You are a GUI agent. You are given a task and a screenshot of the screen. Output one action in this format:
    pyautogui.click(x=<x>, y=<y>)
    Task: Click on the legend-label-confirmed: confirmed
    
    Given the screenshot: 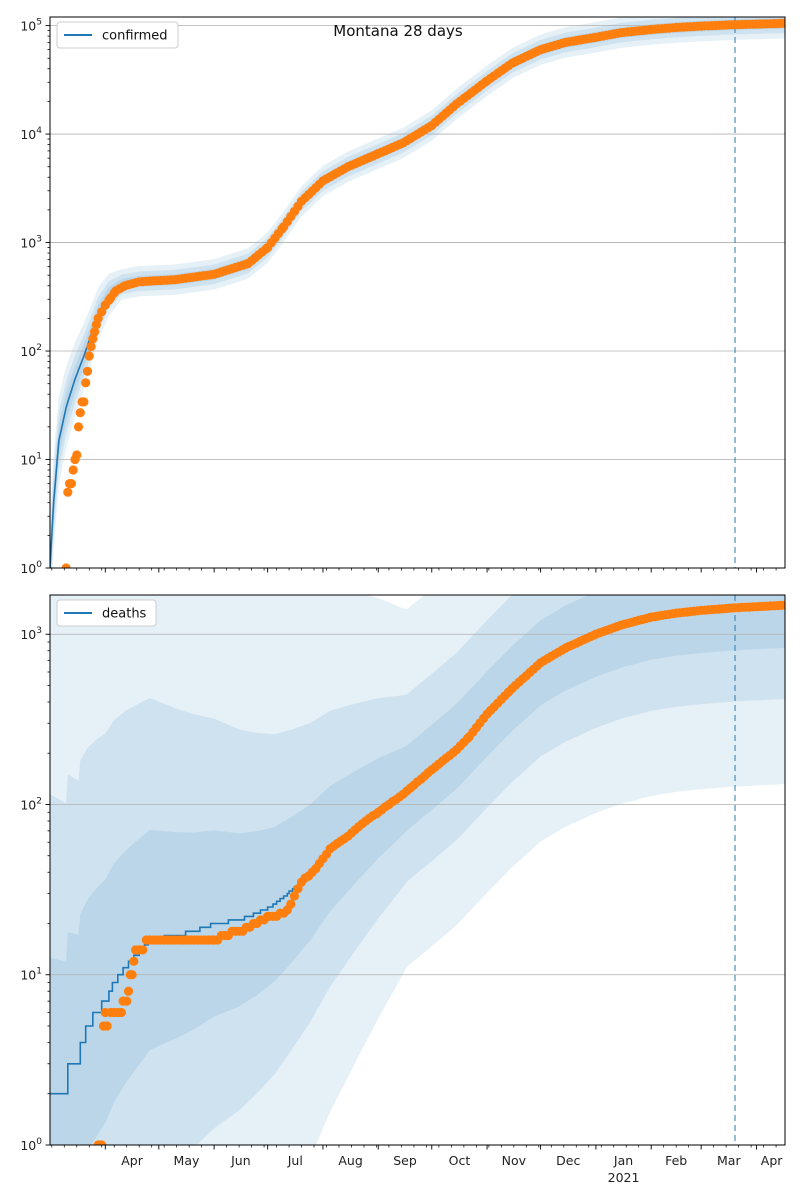 What is the action you would take?
    pyautogui.click(x=135, y=36)
    